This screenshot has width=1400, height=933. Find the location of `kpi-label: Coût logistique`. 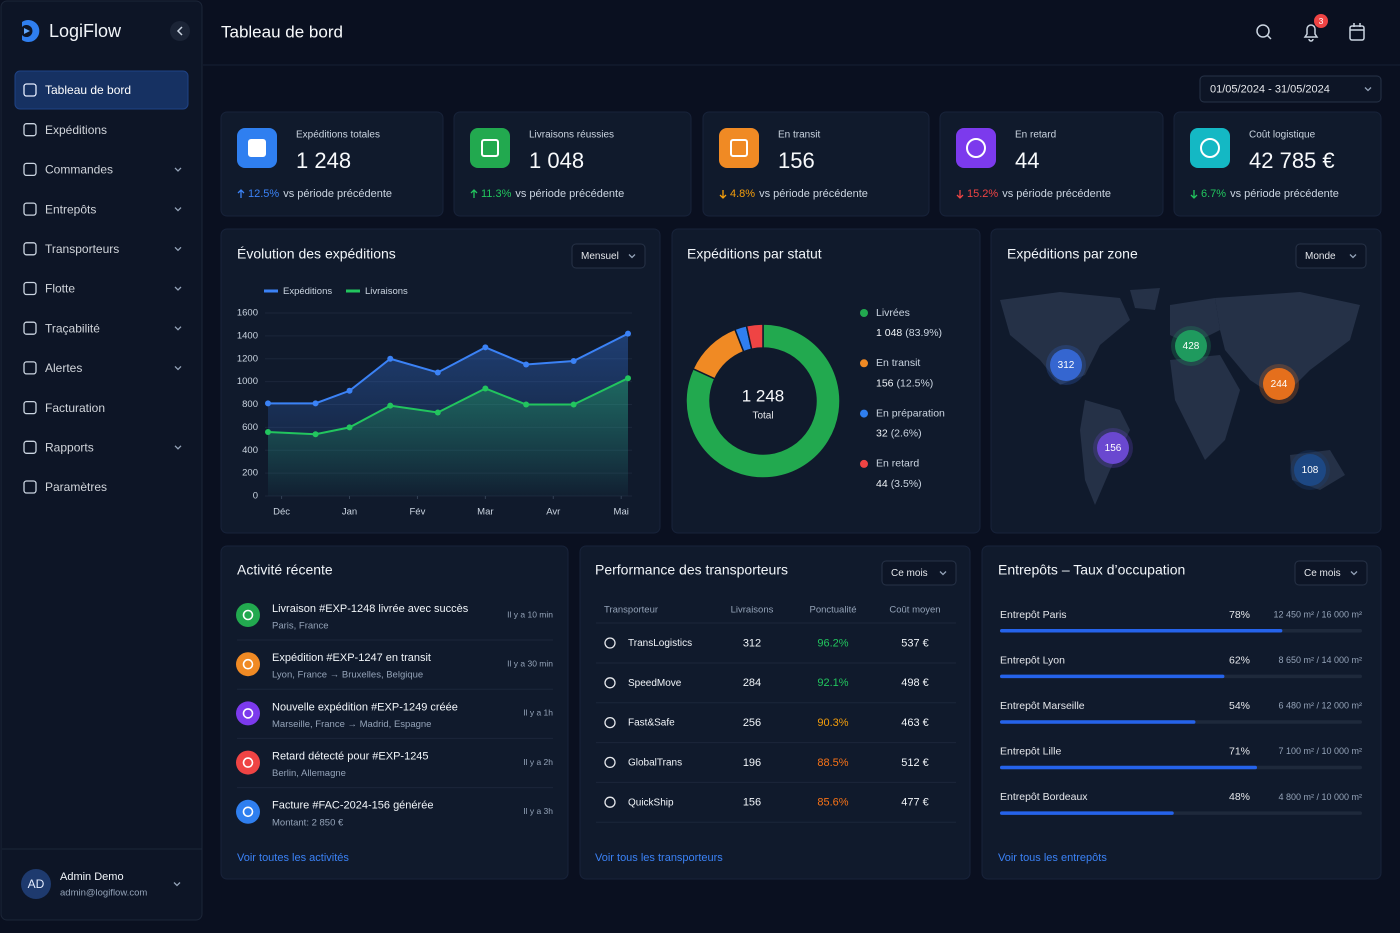

kpi-label: Coût logistique is located at coordinates (1282, 135).